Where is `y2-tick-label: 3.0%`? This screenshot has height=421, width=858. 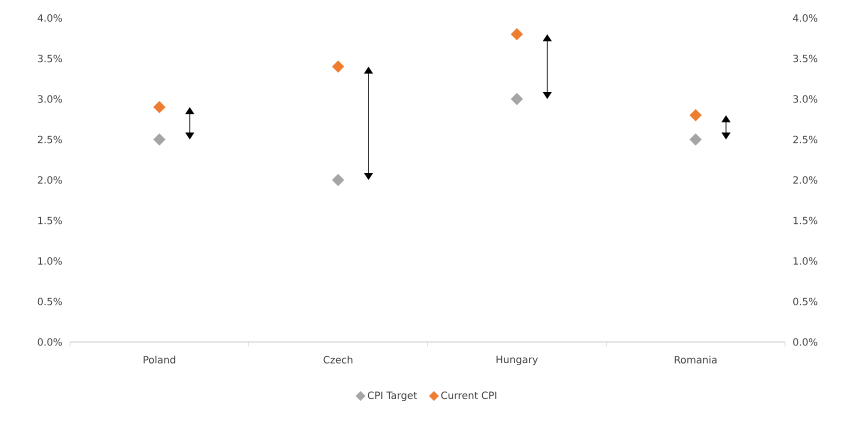 y2-tick-label: 3.0% is located at coordinates (805, 99).